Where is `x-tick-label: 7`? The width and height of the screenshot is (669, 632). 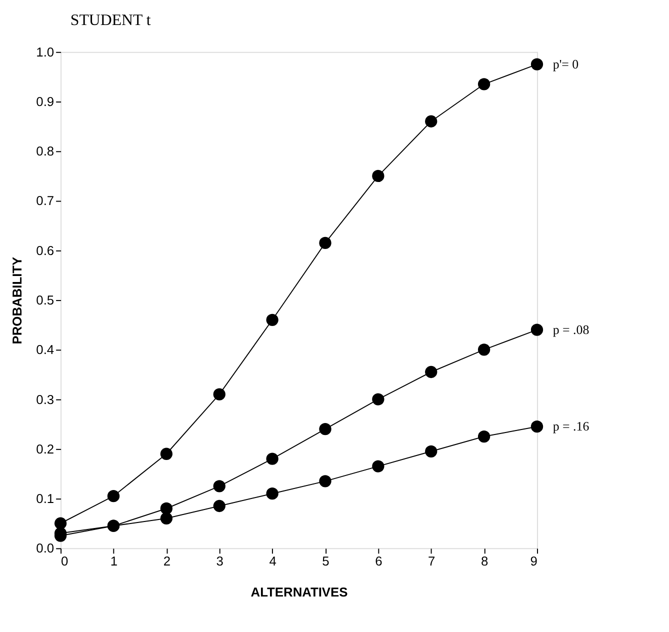
x-tick-label: 7 is located at coordinates (432, 561).